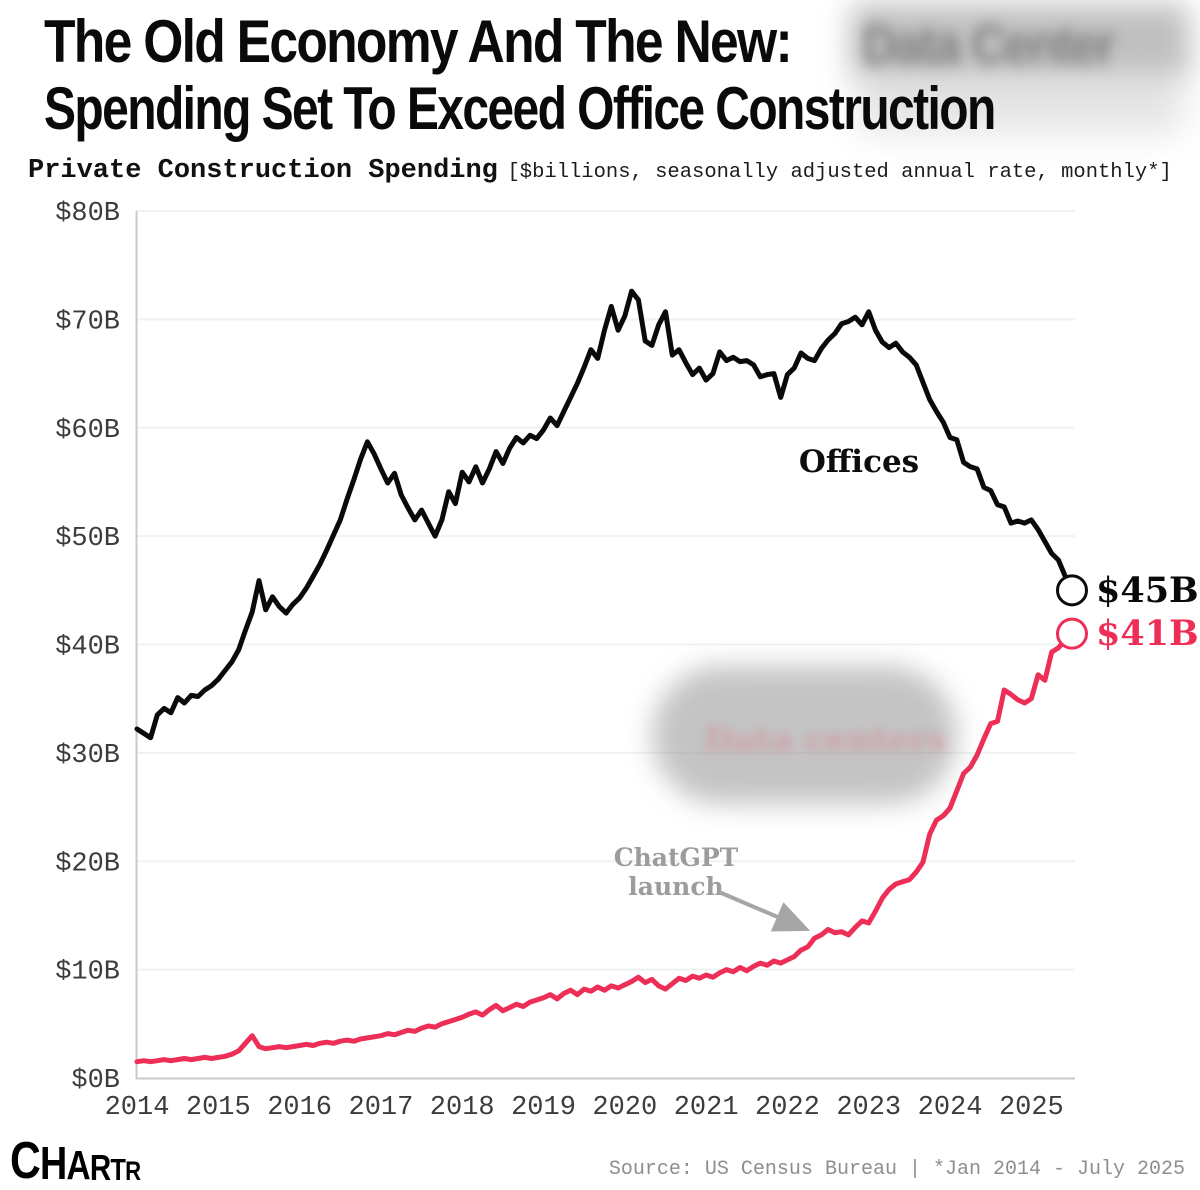 The width and height of the screenshot is (1200, 1190). I want to click on annotation-line-1: ChatGPT, so click(676, 857).